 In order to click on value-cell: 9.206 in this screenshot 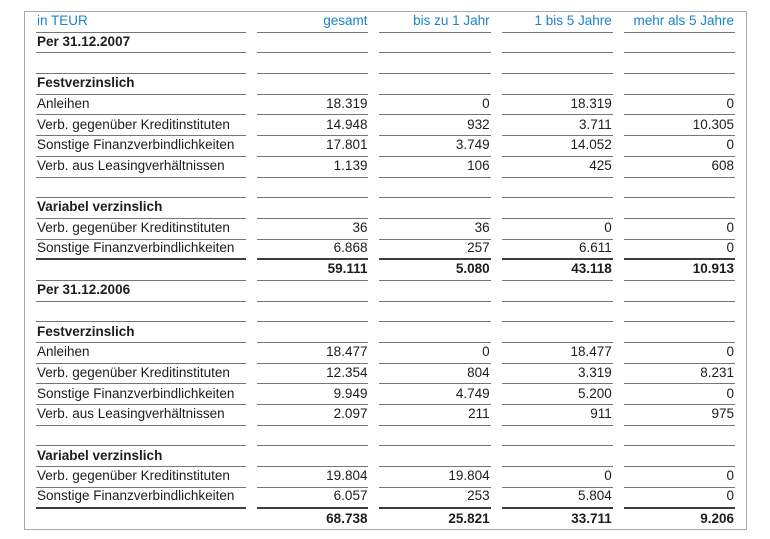, I will do `click(717, 518)`.